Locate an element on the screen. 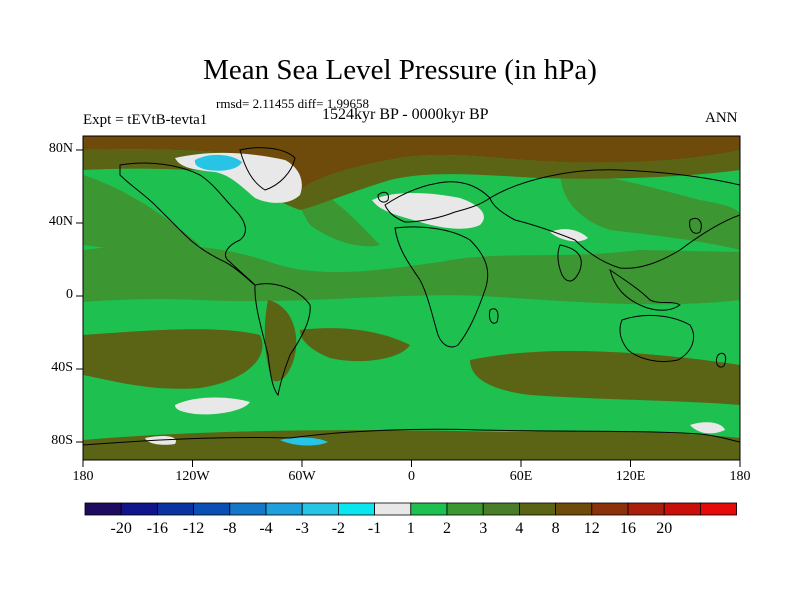 The image size is (800, 600). field-patch-cyan-antarctic is located at coordinates (304, 441).